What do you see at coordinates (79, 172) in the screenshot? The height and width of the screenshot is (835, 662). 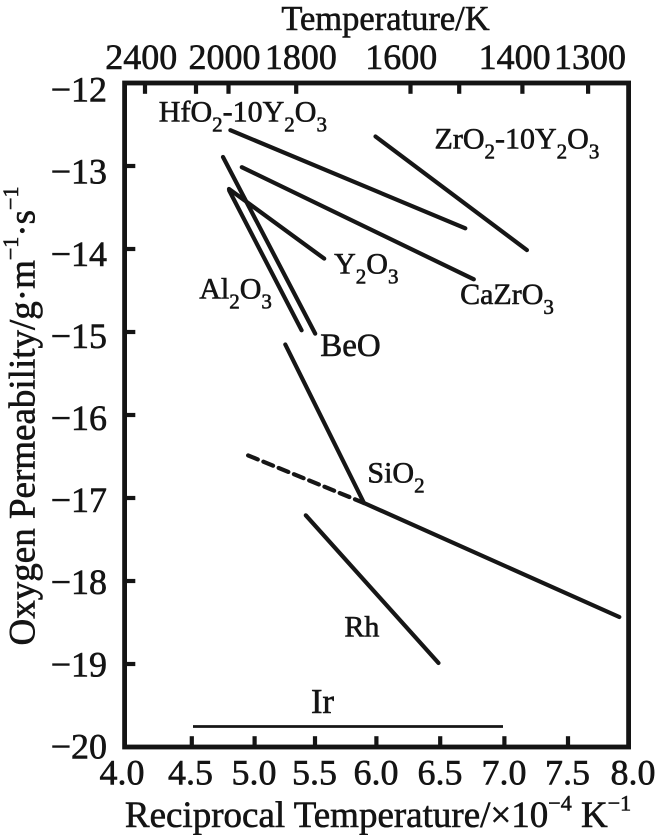 I see `svg-text: −13` at bounding box center [79, 172].